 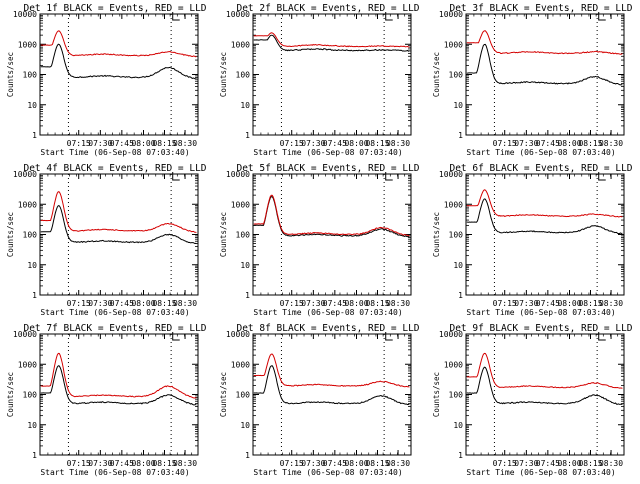 What do you see at coordinates (114, 168) in the screenshot?
I see `chart-title: Det 4f BLACK = Events, RED = LLD` at bounding box center [114, 168].